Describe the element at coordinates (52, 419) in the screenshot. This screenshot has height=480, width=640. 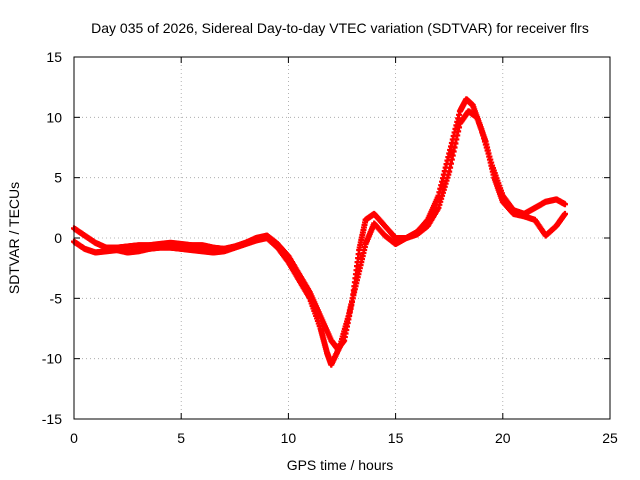
I see `y-tick-label: -15` at that location.